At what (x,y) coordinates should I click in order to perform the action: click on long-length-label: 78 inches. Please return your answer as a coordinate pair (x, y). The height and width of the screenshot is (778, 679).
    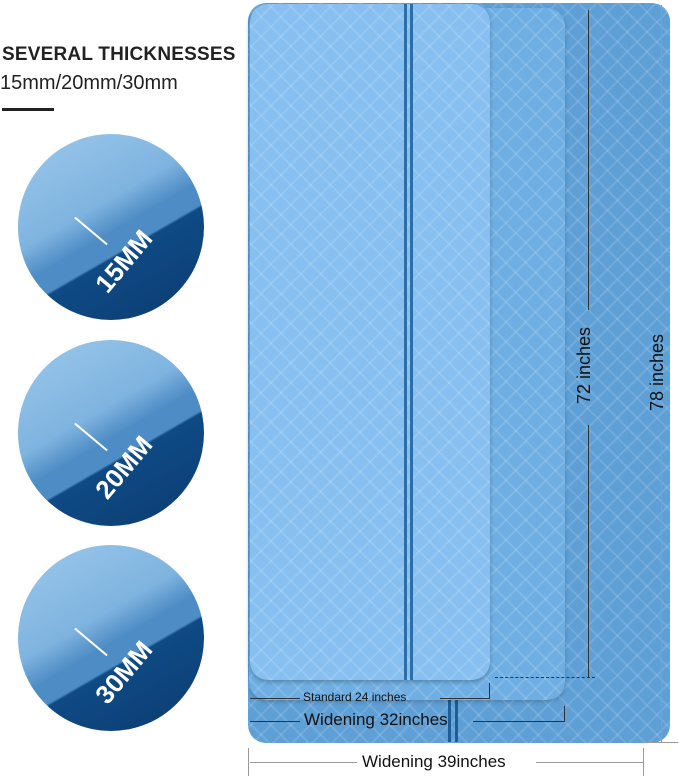
    Looking at the image, I should click on (657, 372).